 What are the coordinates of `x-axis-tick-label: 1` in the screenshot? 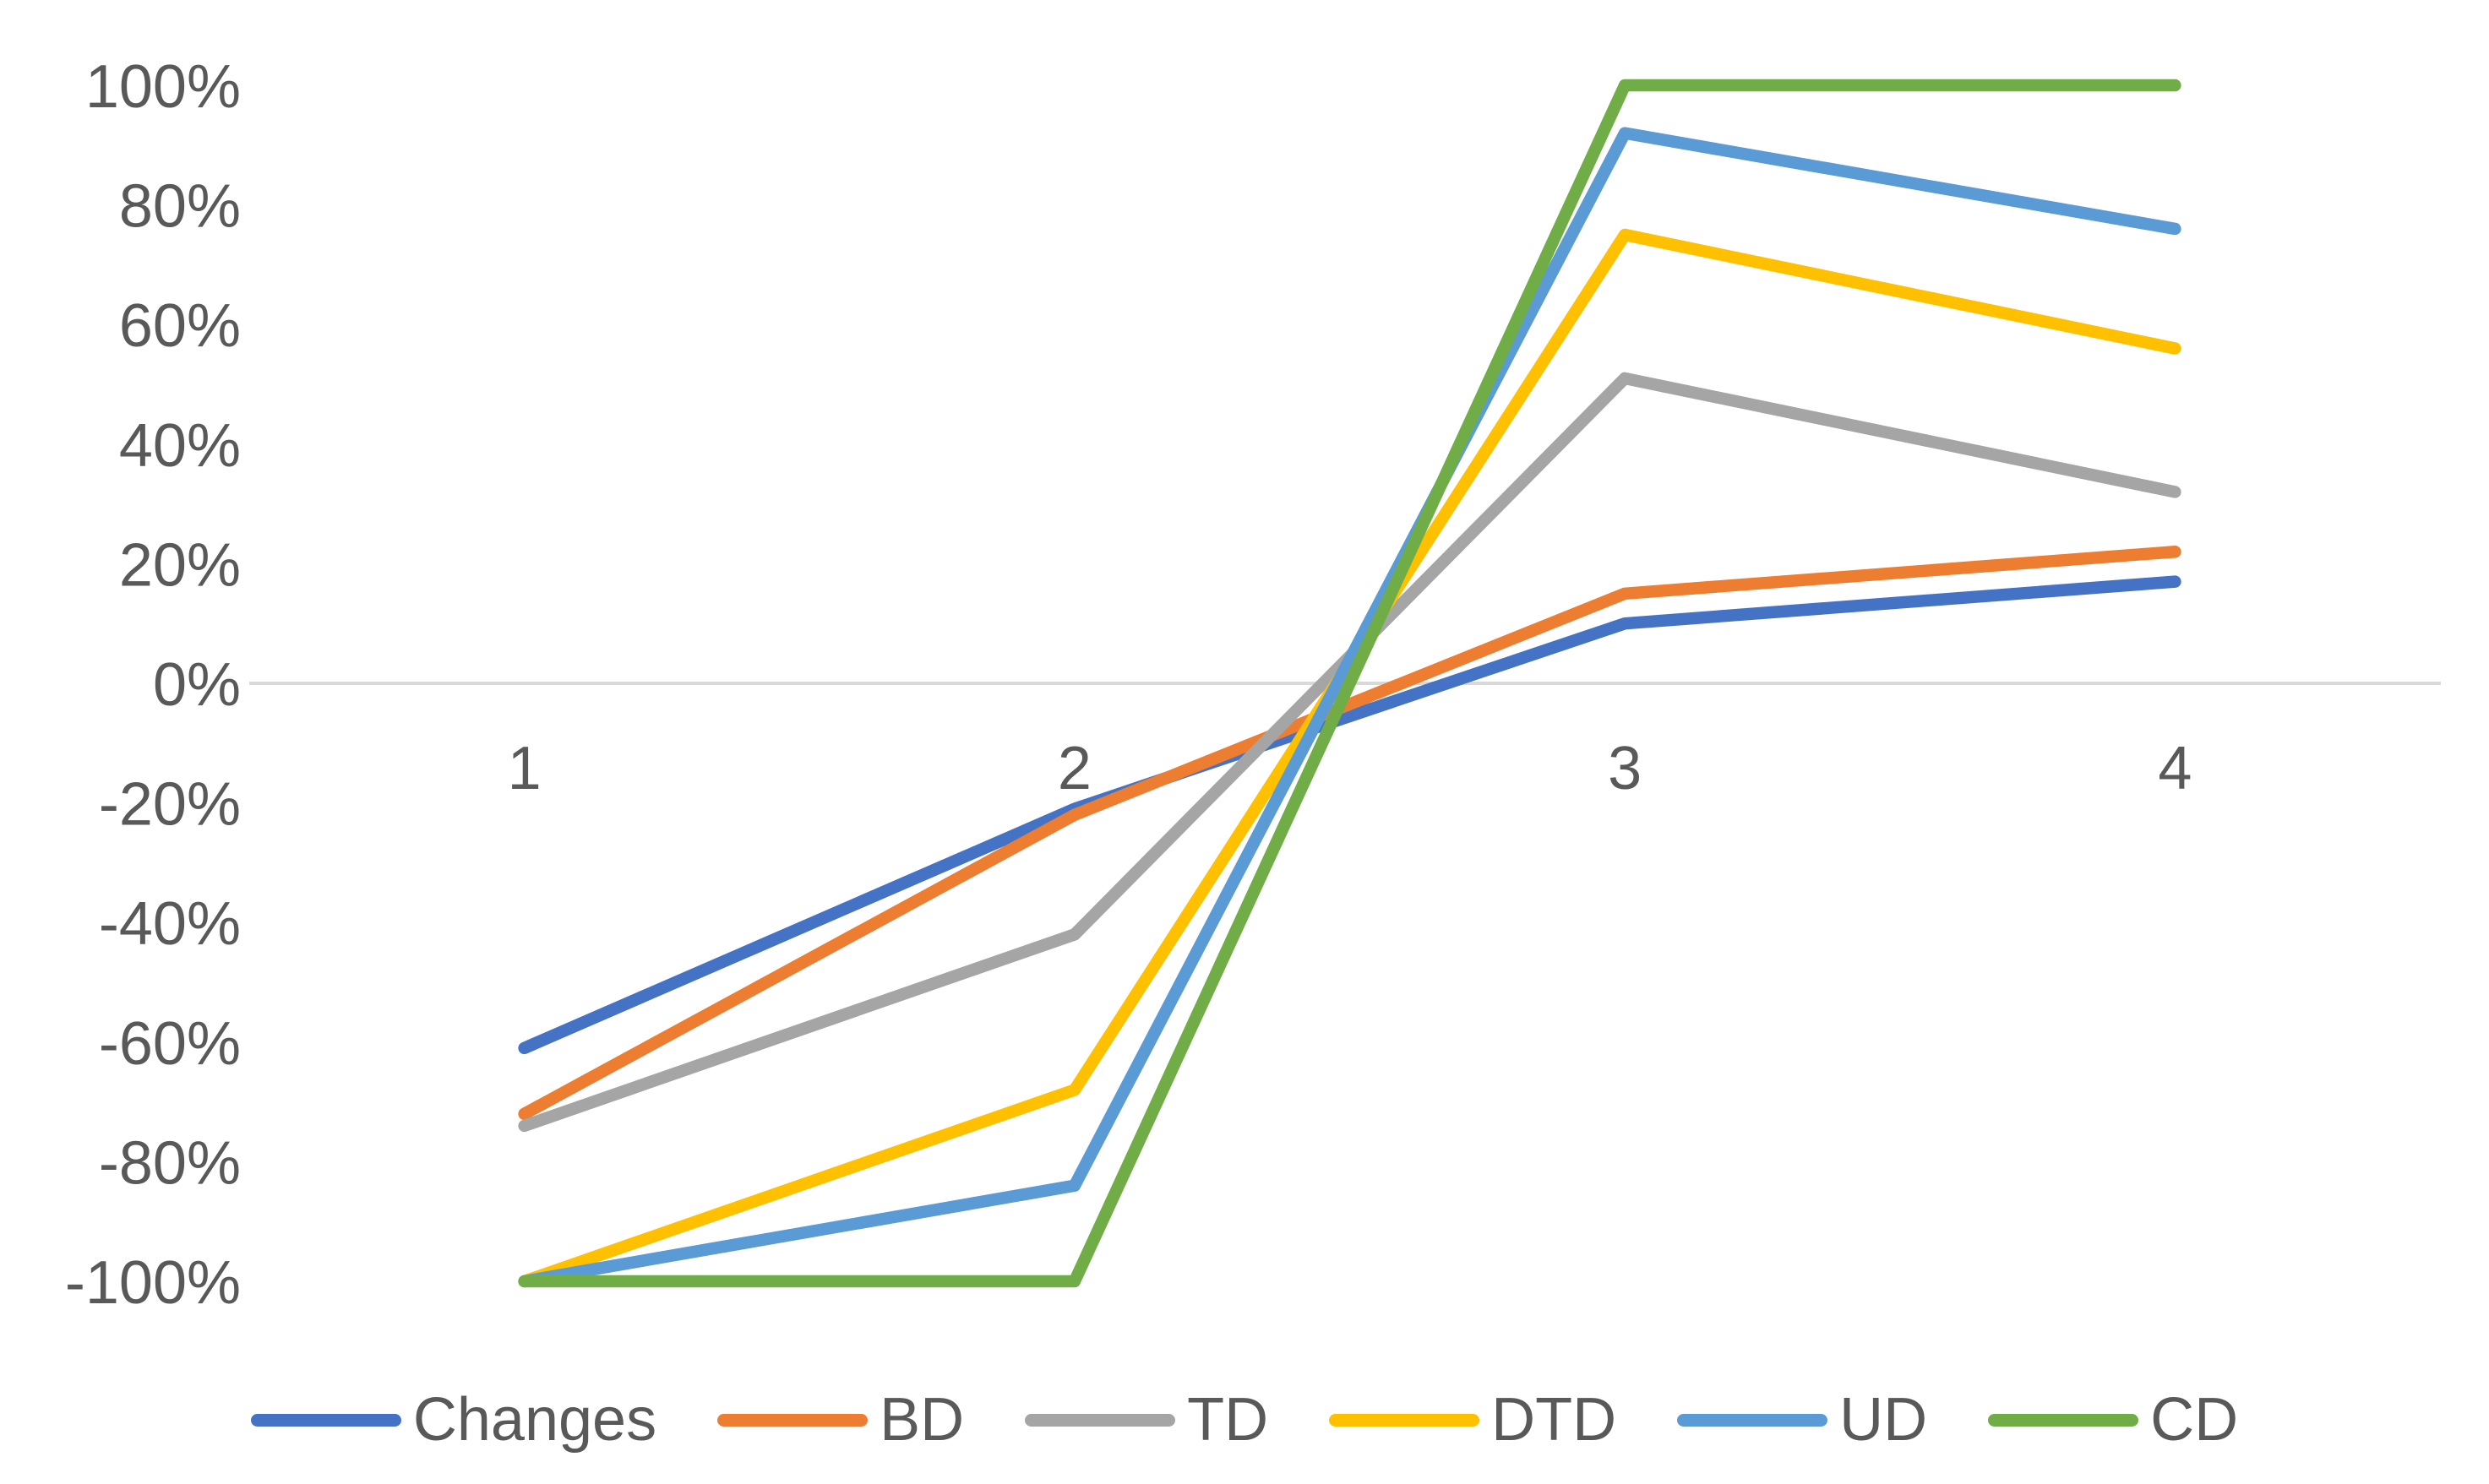 It's located at (525, 768).